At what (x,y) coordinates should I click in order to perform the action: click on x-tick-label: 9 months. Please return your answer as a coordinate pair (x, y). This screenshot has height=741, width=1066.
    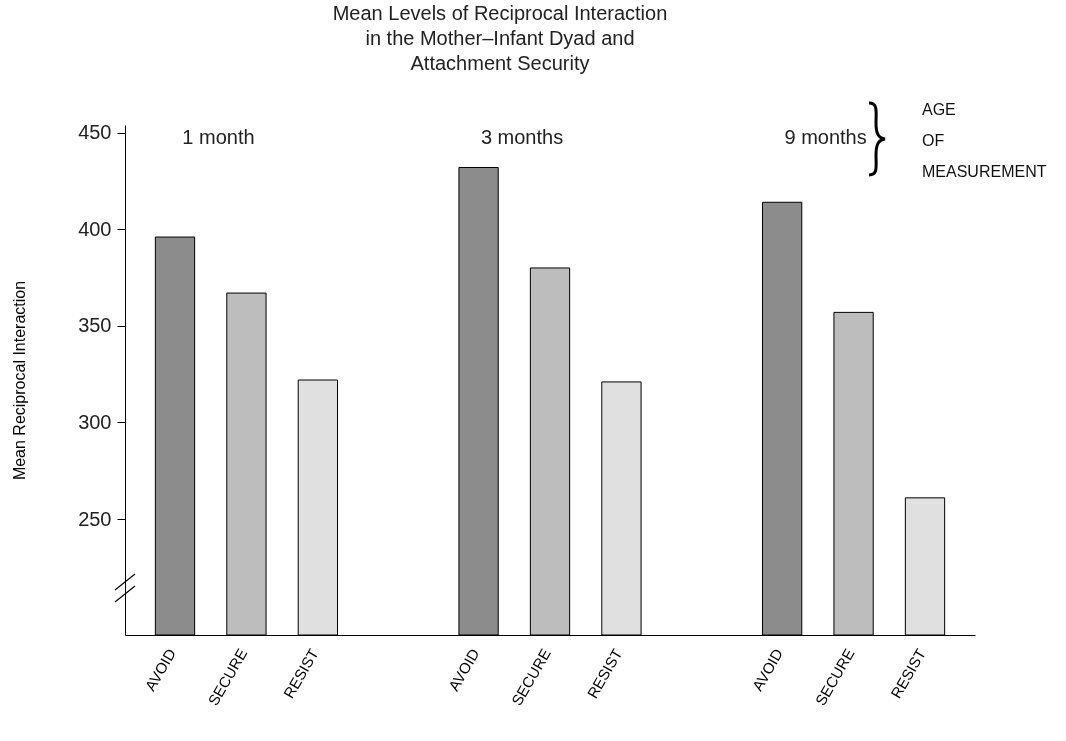
    Looking at the image, I should click on (825, 137).